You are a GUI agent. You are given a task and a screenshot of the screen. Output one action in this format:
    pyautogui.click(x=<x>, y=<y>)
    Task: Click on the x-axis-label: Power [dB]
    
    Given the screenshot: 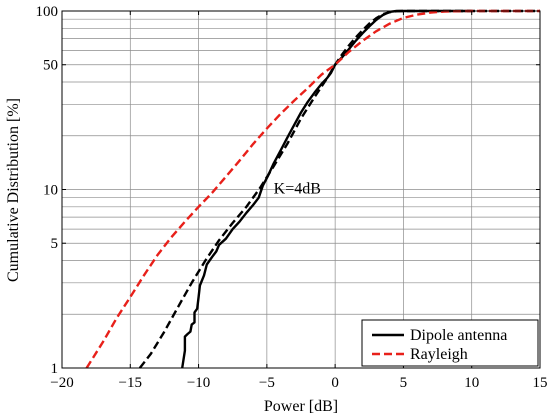 What is the action you would take?
    pyautogui.click(x=301, y=406)
    